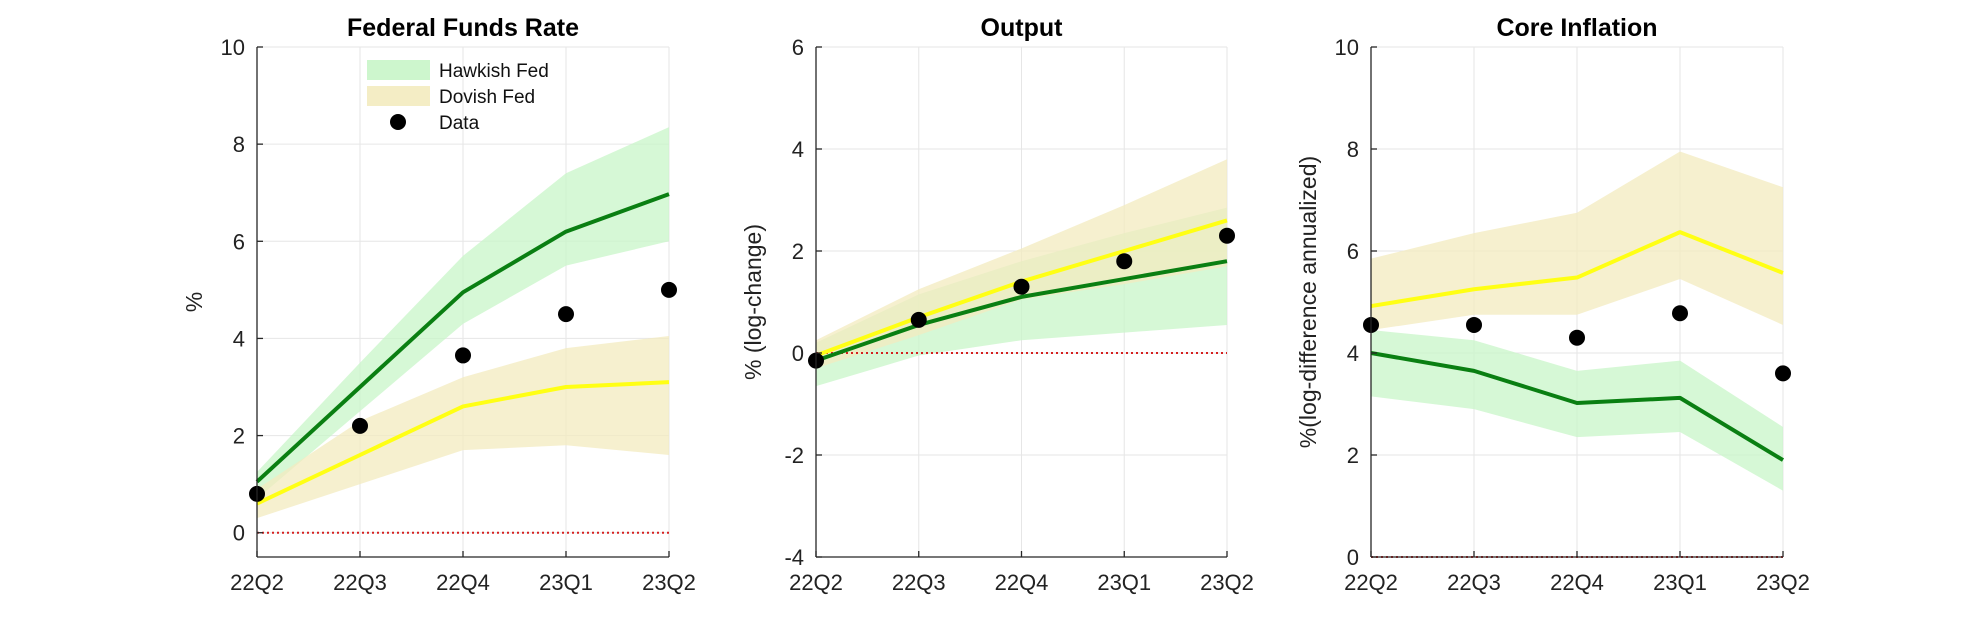  Describe the element at coordinates (459, 123) in the screenshot. I see `legend-label: Data` at that location.